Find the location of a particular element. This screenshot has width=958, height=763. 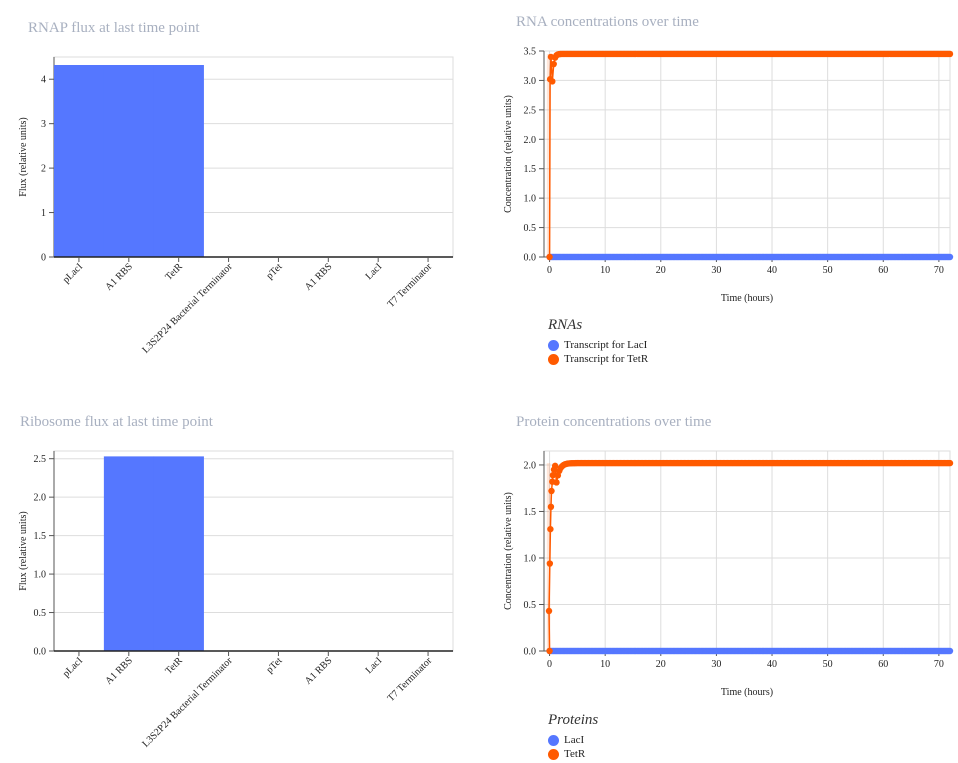

protein-line-tetr is located at coordinates (749, 557).